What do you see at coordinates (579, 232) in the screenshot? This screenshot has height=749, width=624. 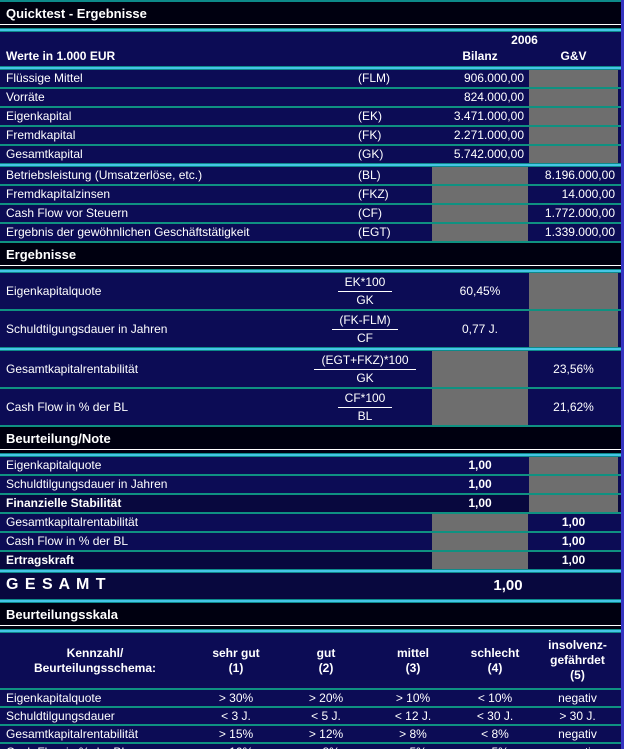 I see `gv-value-cell: 1.339.000,00` at bounding box center [579, 232].